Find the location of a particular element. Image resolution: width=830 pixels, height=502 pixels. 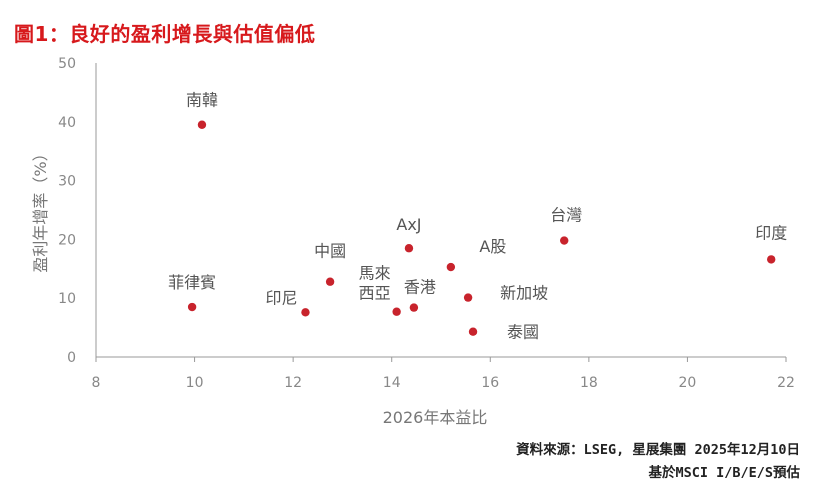

x-tick-label: 22 is located at coordinates (786, 383).